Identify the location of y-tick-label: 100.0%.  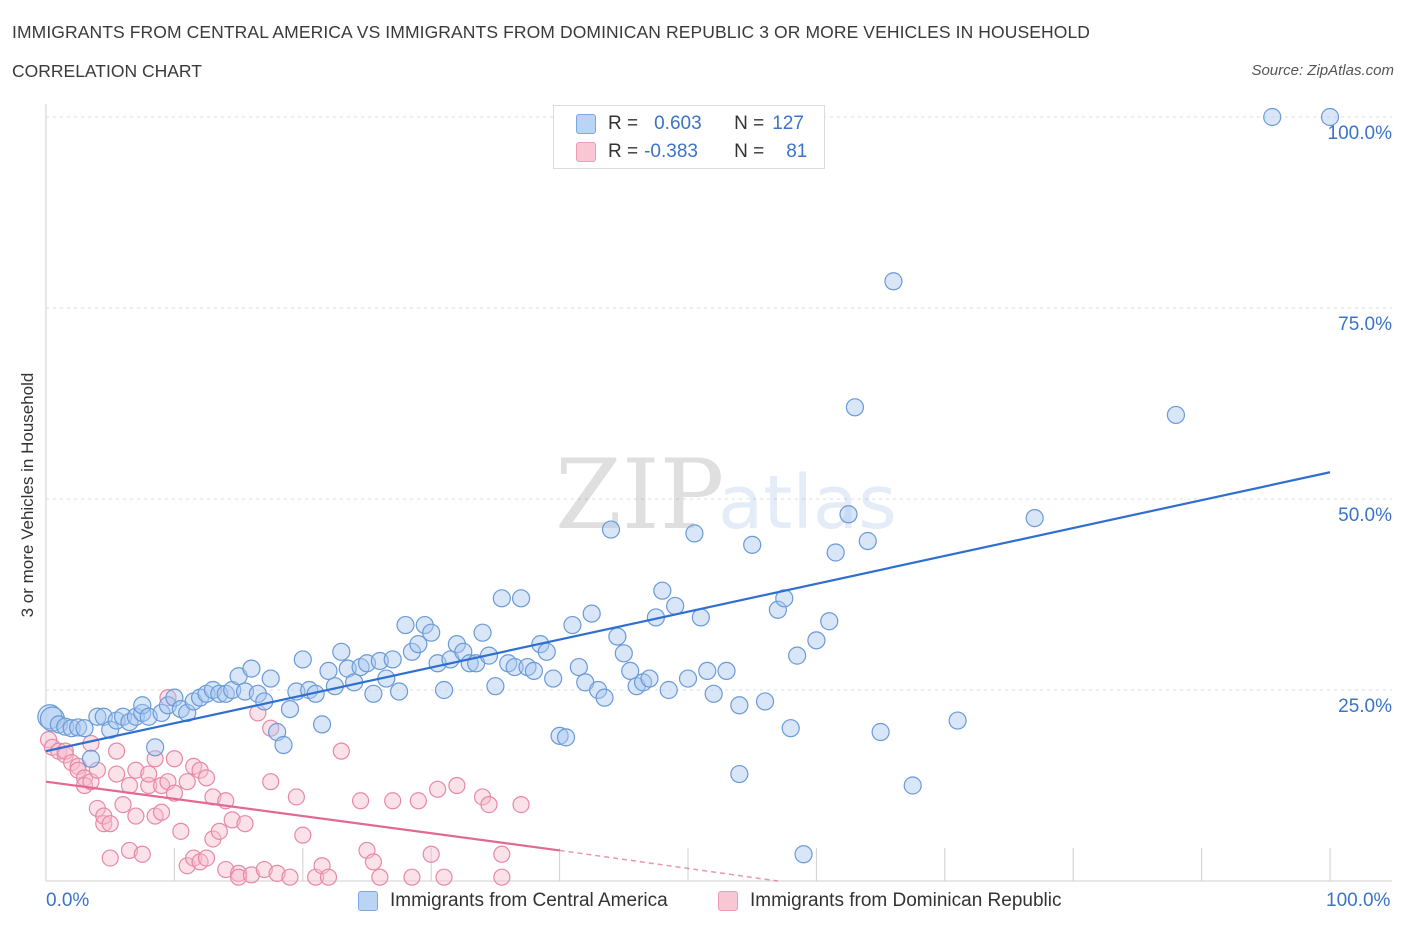
(1360, 133).